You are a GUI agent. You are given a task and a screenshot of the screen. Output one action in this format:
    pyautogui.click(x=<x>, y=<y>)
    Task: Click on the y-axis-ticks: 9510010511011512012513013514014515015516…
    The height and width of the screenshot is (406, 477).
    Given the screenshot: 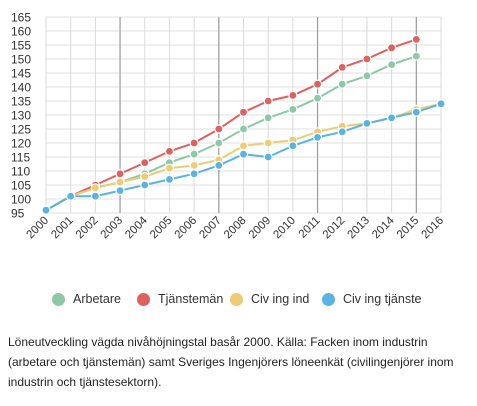 What is the action you would take?
    pyautogui.click(x=21, y=116)
    